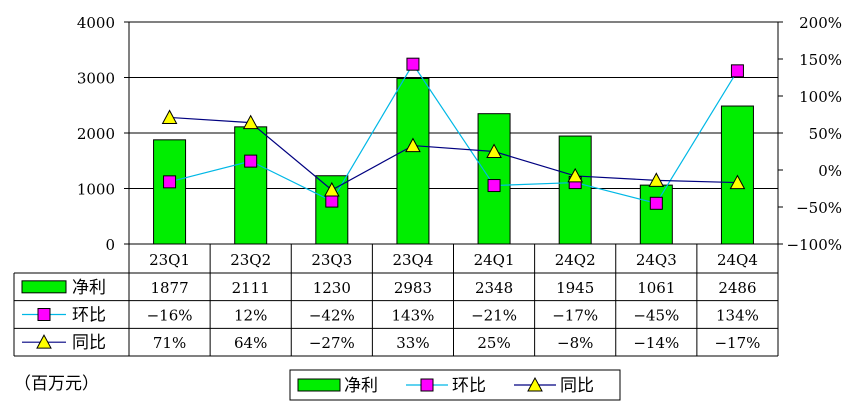  What do you see at coordinates (251, 185) in the screenshot?
I see `bar-23Q2` at bounding box center [251, 185].